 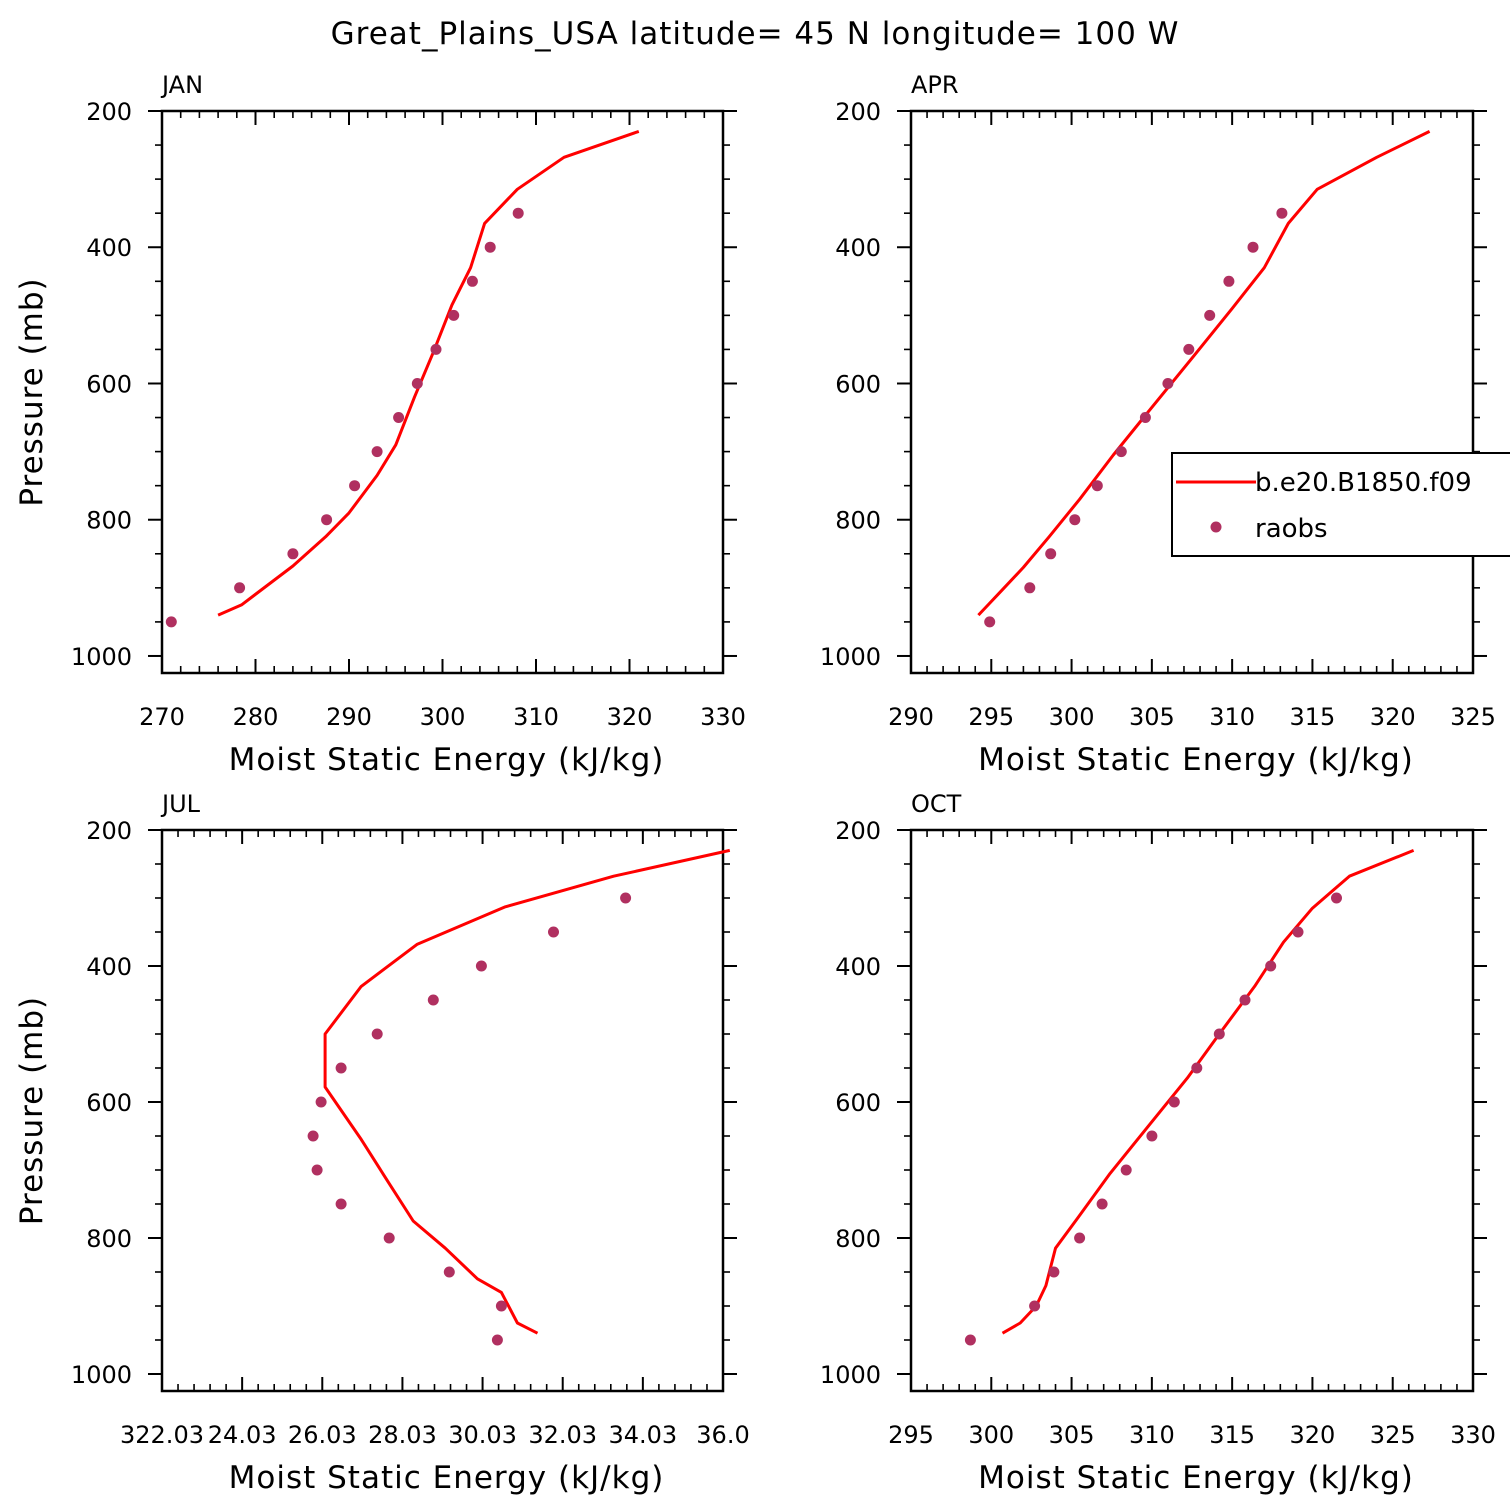 What do you see at coordinates (482, 1435) in the screenshot?
I see `x-tick-label: 30.03` at bounding box center [482, 1435].